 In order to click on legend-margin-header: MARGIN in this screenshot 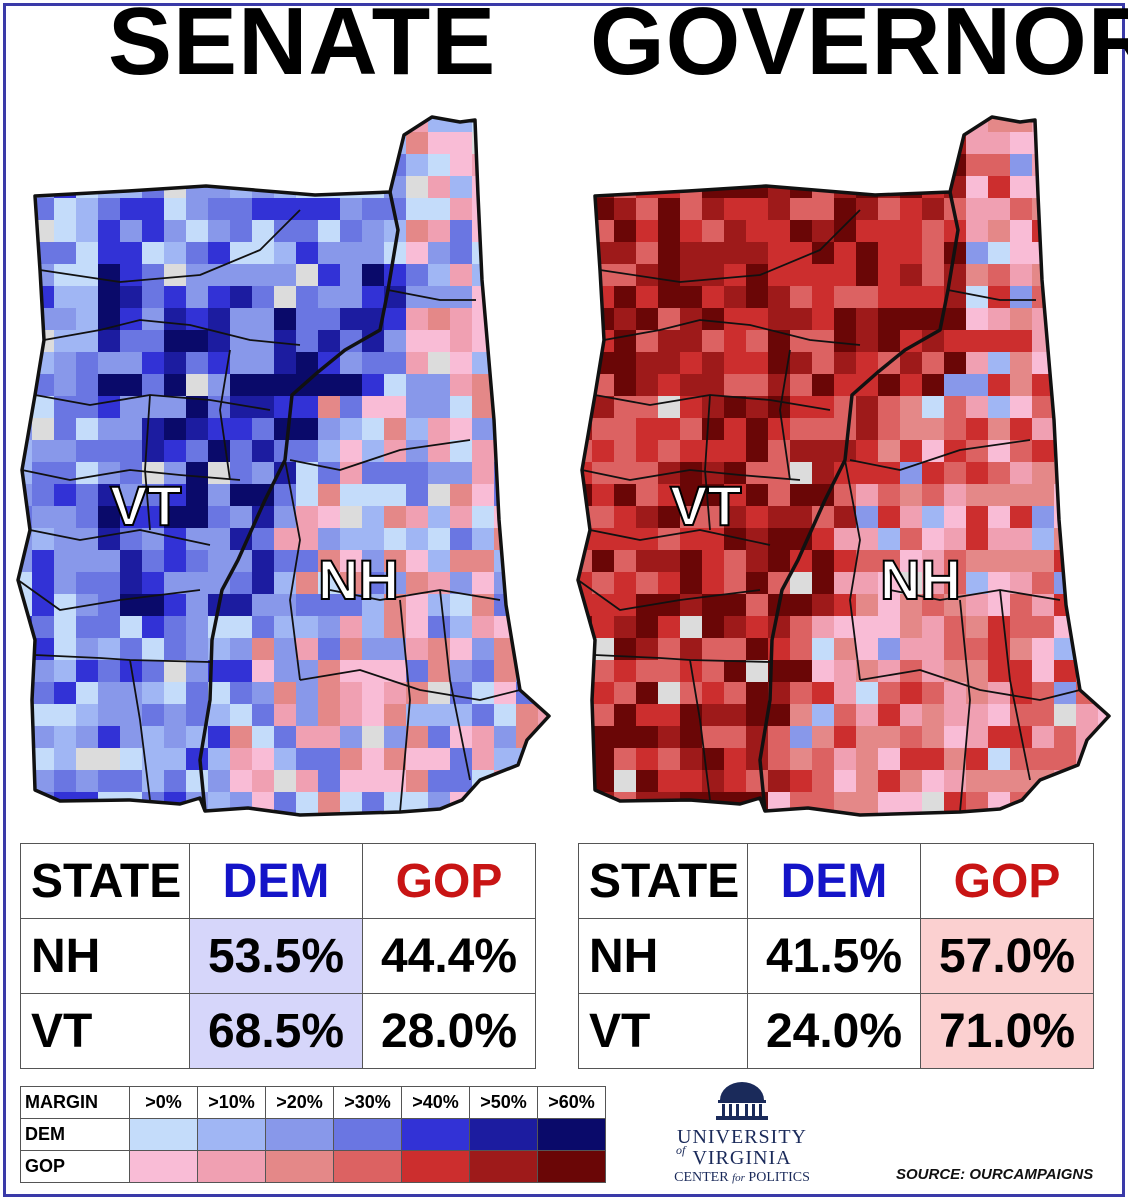, I will do `click(75, 1102)`.